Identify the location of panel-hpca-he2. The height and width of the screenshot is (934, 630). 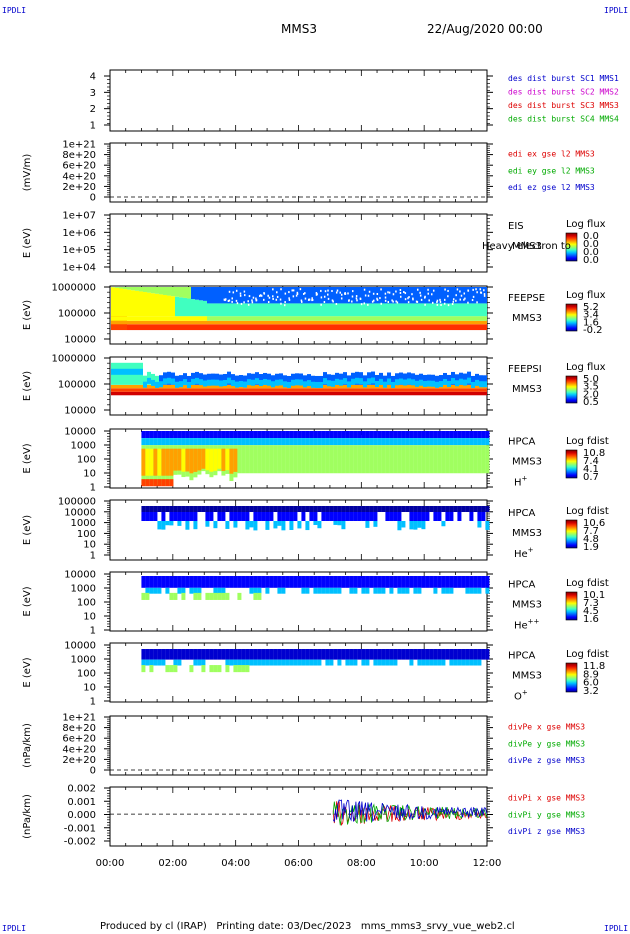
(341, 601).